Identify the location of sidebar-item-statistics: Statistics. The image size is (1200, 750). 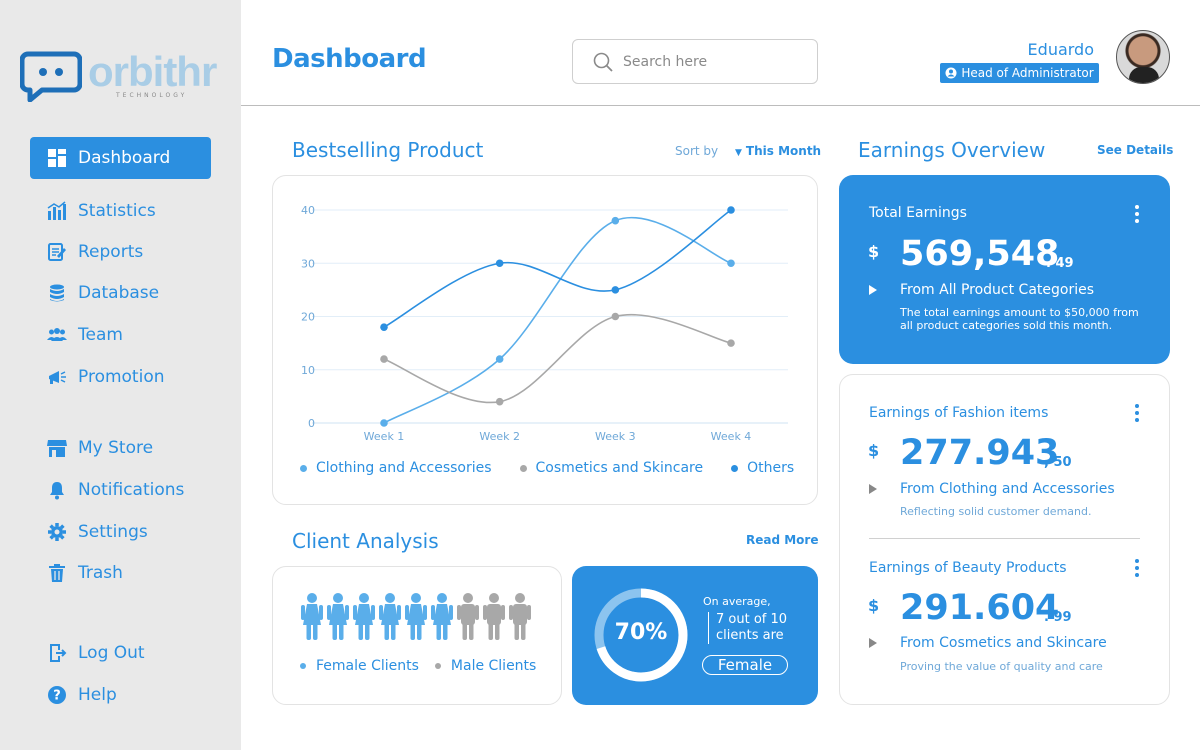
(120, 211).